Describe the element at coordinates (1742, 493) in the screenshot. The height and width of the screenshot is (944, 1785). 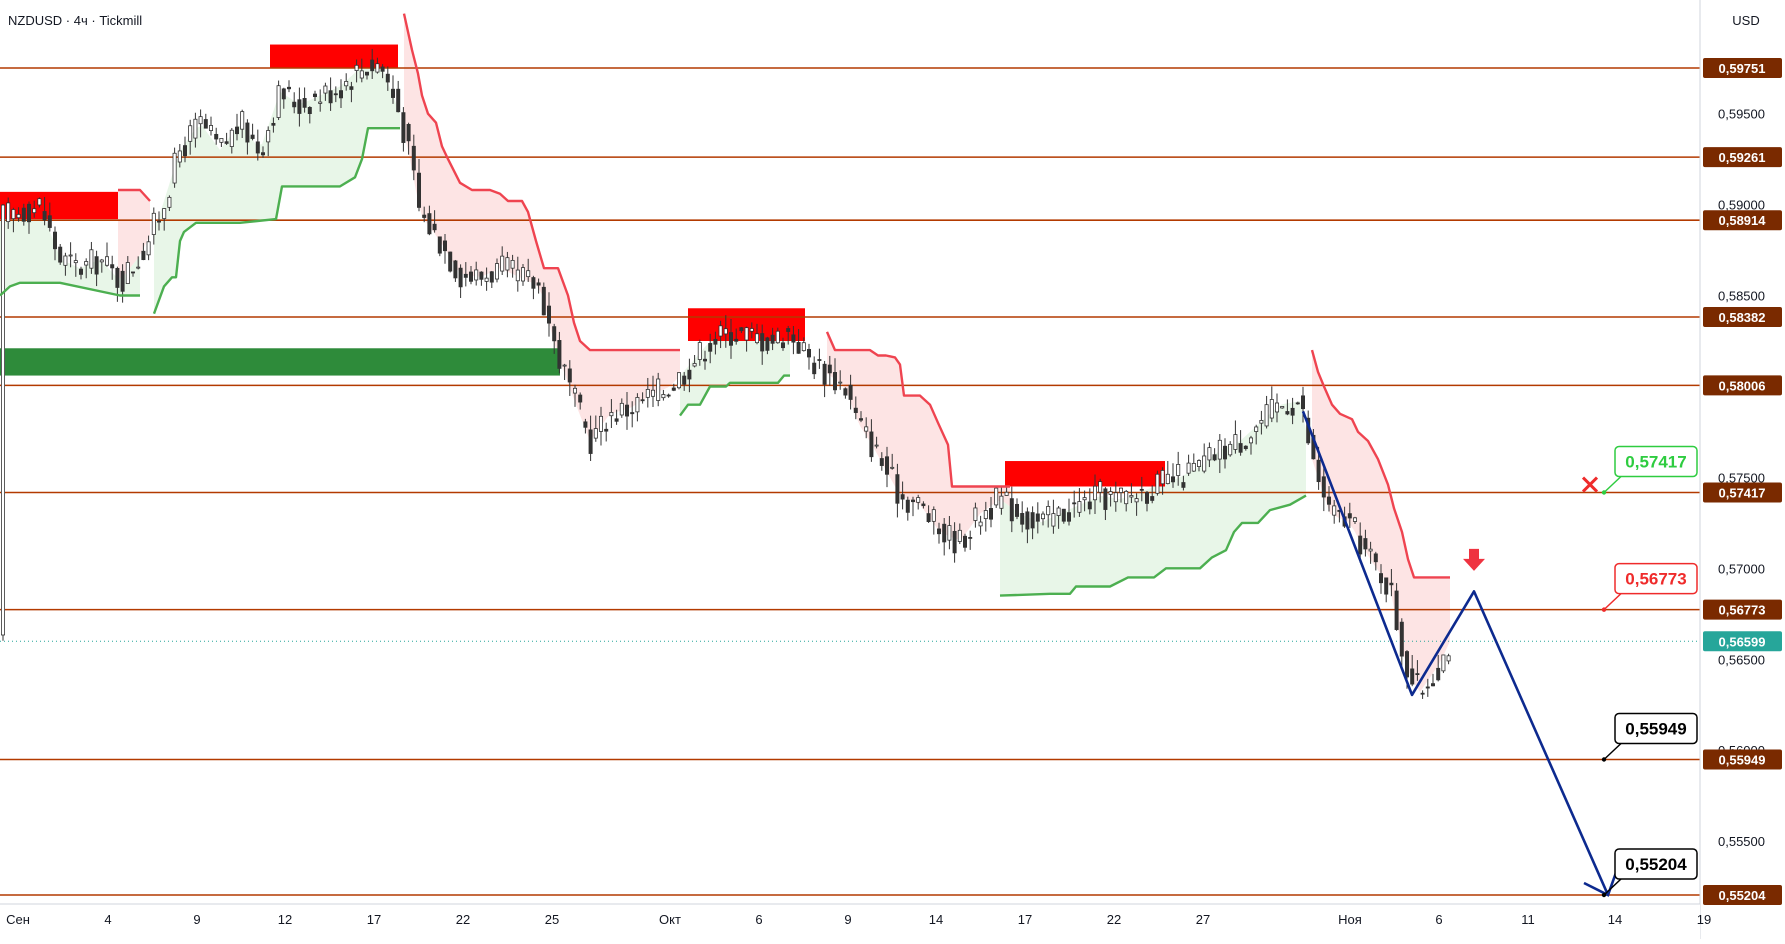
I see `level-badge-label: 0,57417` at that location.